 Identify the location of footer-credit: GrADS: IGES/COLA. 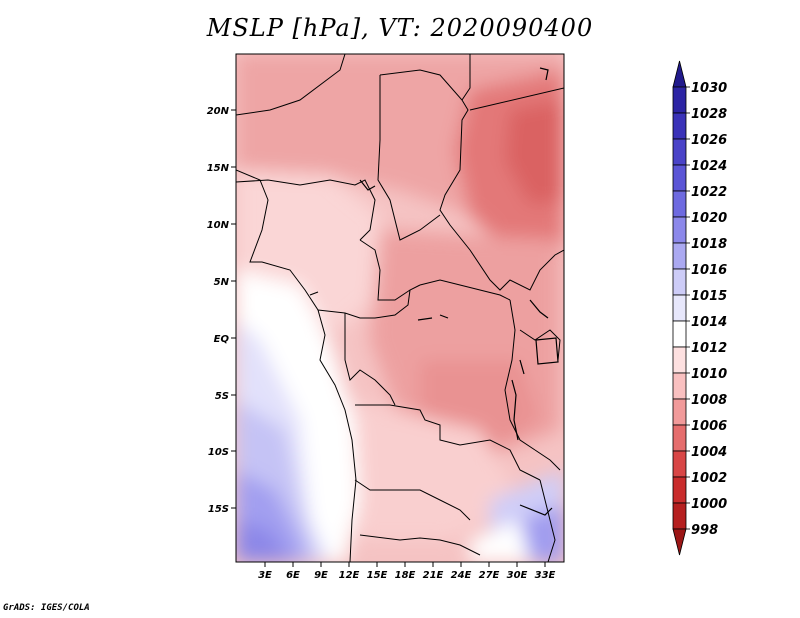
(46, 608).